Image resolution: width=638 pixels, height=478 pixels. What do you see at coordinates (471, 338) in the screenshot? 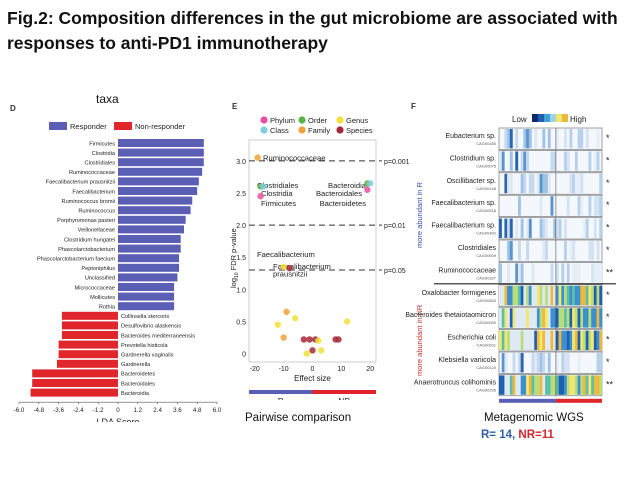
I see `heatmap-row-label: Escherichia coli` at bounding box center [471, 338].